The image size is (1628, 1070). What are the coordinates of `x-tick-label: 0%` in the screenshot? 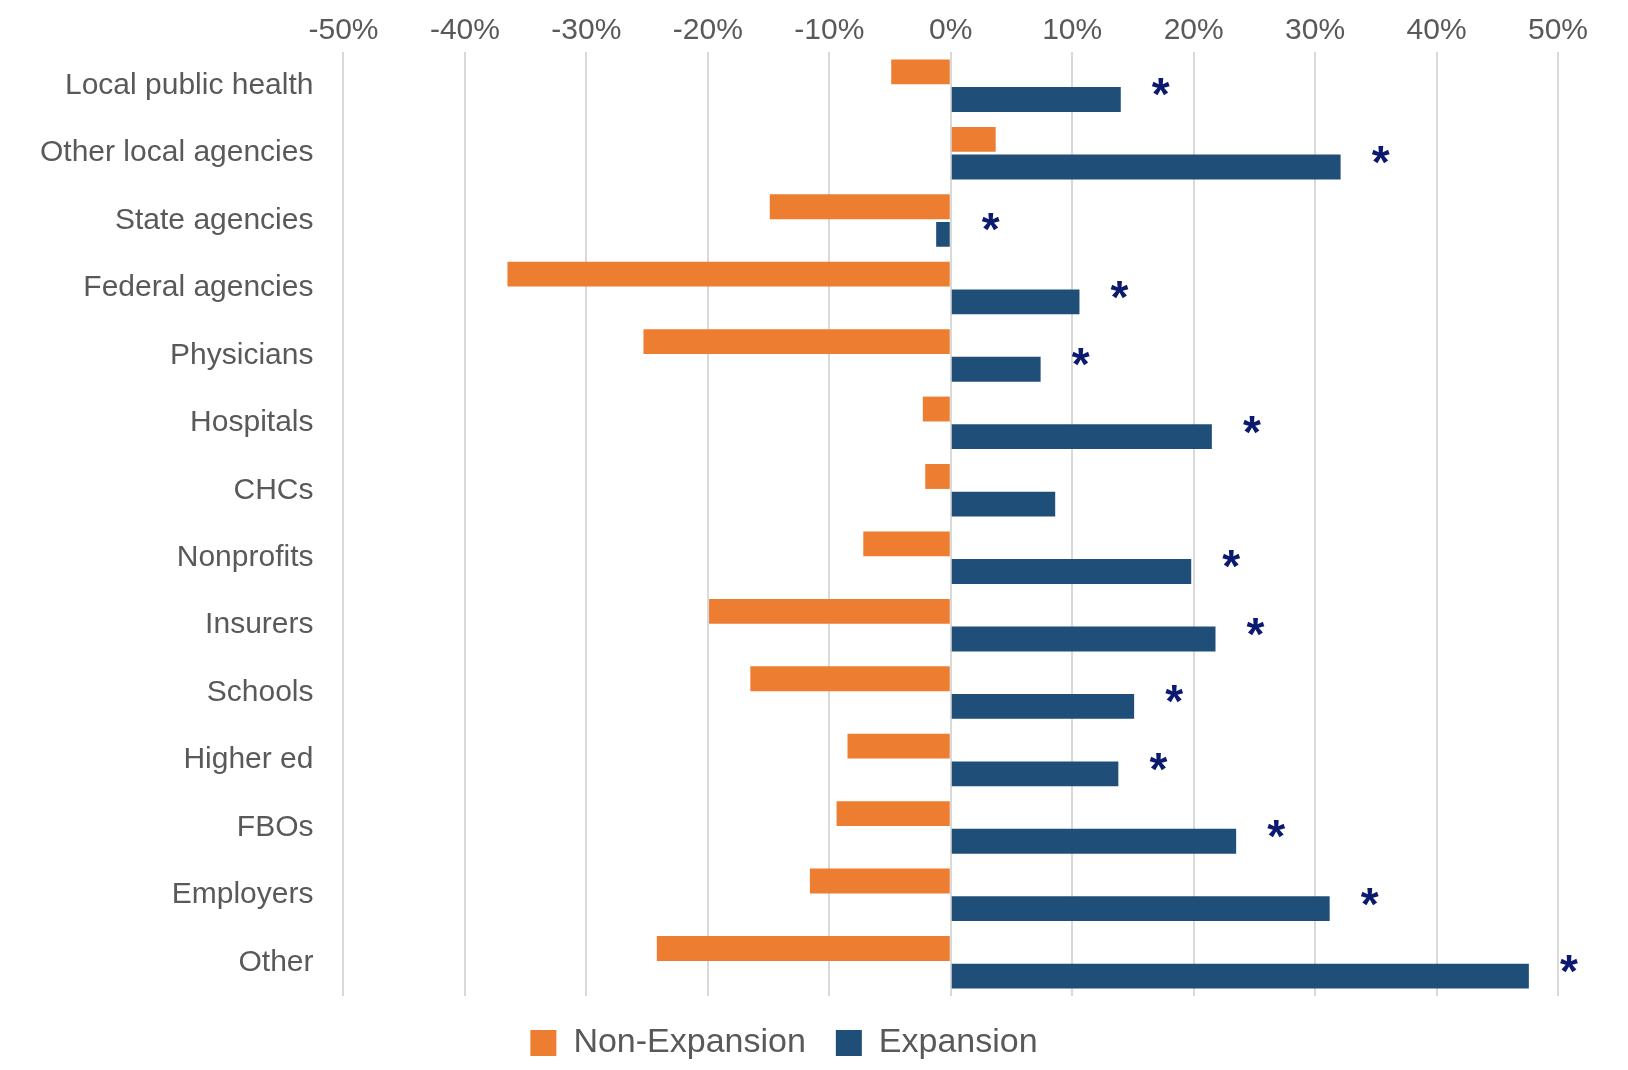 It's located at (951, 29).